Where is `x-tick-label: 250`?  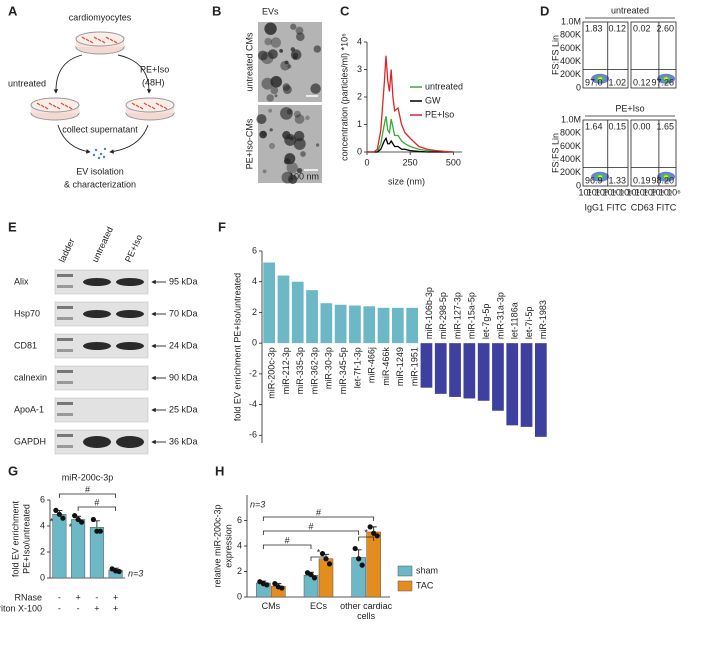 x-tick-label: 250 is located at coordinates (410, 162).